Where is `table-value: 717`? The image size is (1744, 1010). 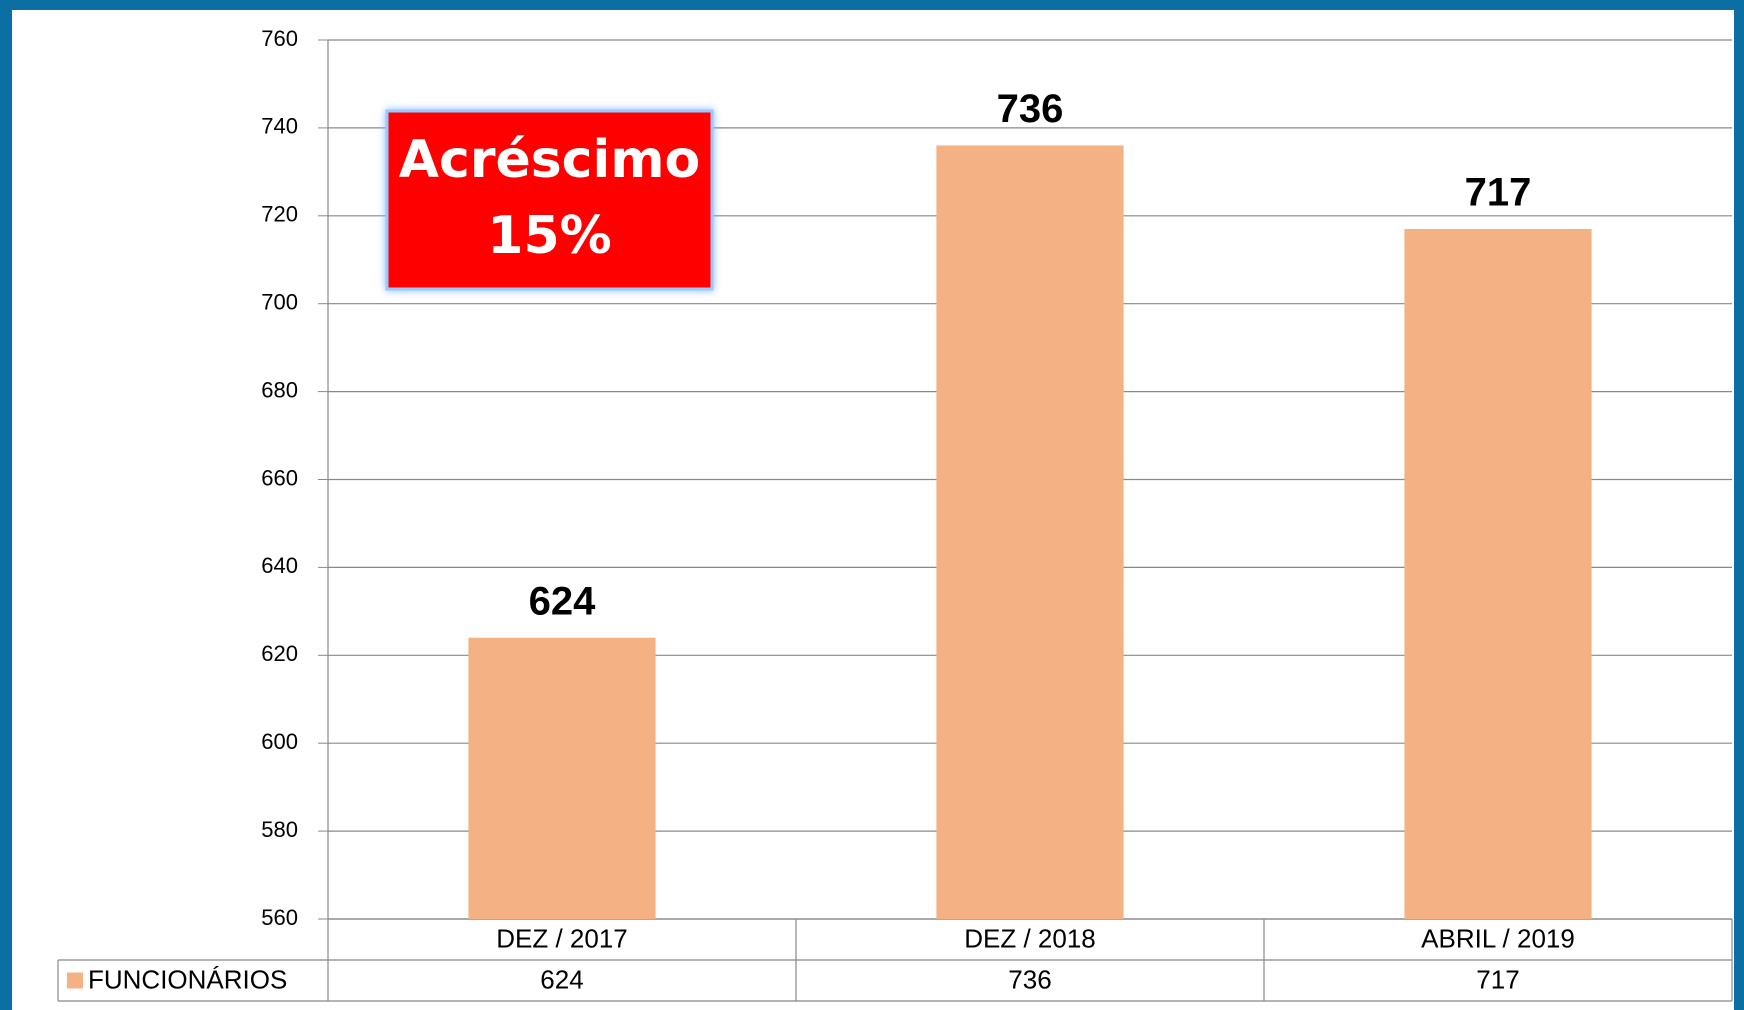 table-value: 717 is located at coordinates (1497, 979).